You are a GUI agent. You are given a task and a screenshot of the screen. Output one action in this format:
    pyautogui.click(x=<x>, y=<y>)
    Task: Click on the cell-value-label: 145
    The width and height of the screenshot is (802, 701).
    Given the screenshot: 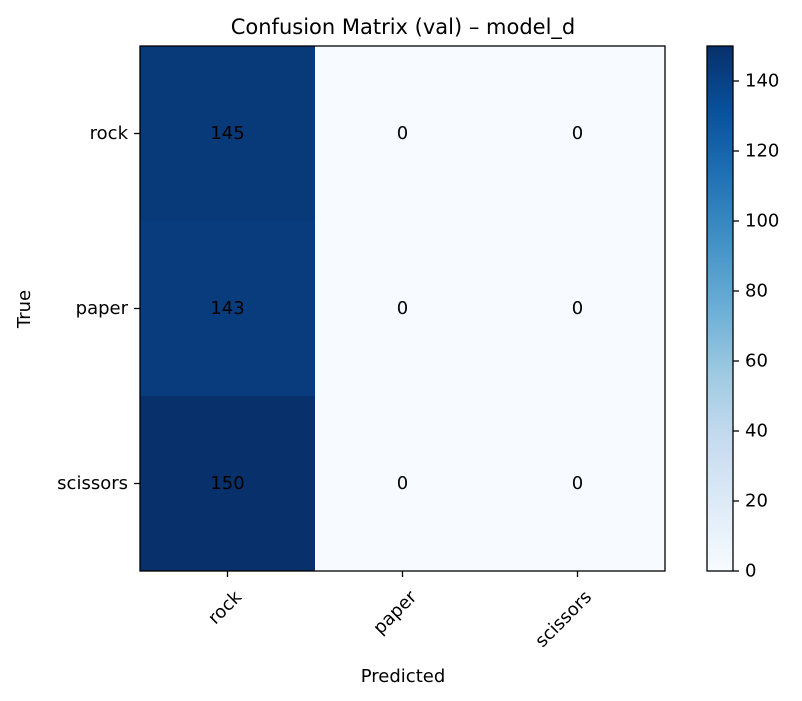 What is the action you would take?
    pyautogui.click(x=227, y=133)
    